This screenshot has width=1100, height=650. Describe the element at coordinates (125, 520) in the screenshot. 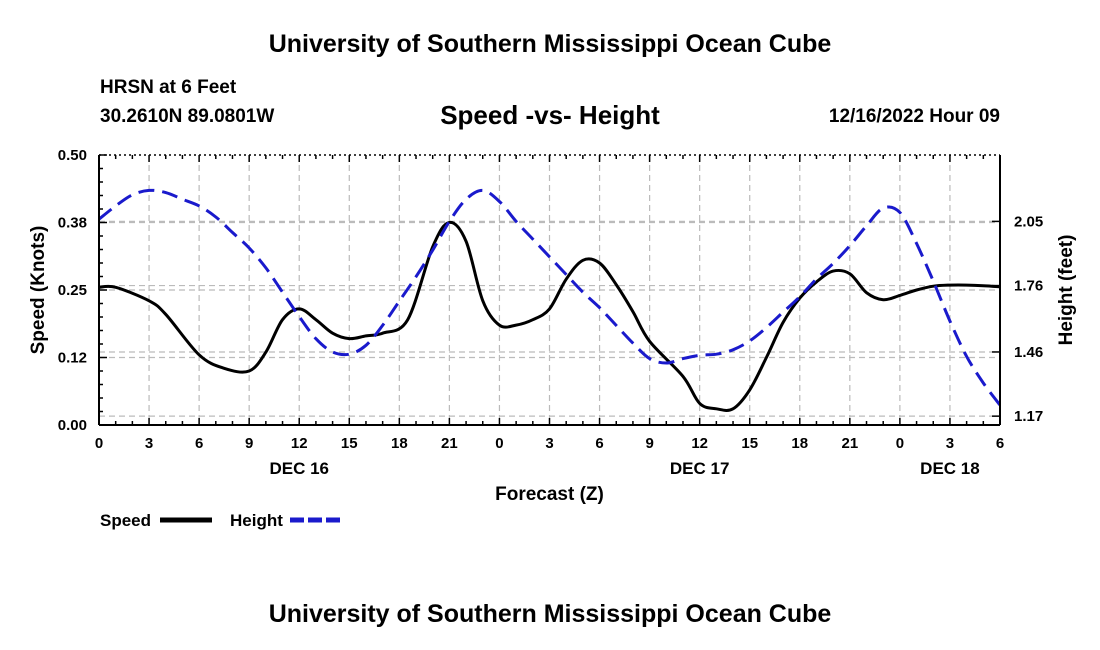

I see `legend-speed-label: Speed` at that location.